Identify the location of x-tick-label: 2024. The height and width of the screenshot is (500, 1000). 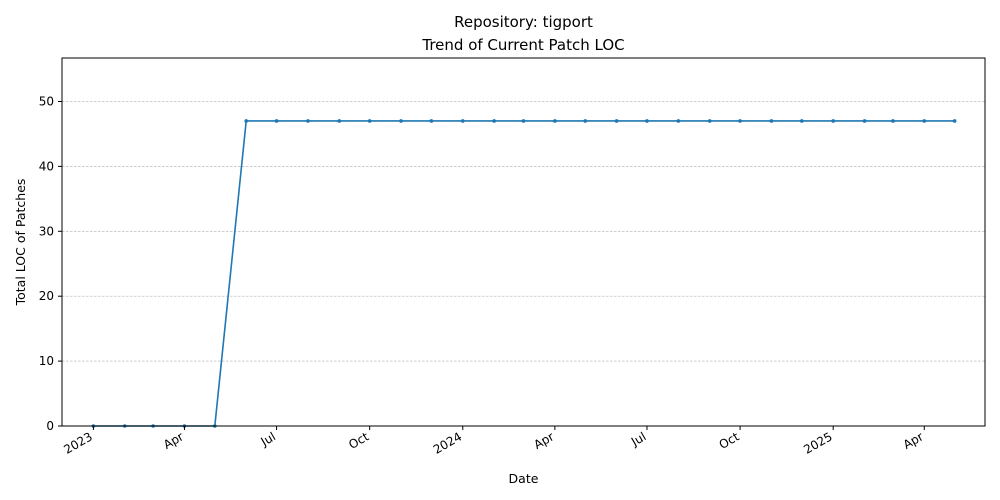
(447, 442).